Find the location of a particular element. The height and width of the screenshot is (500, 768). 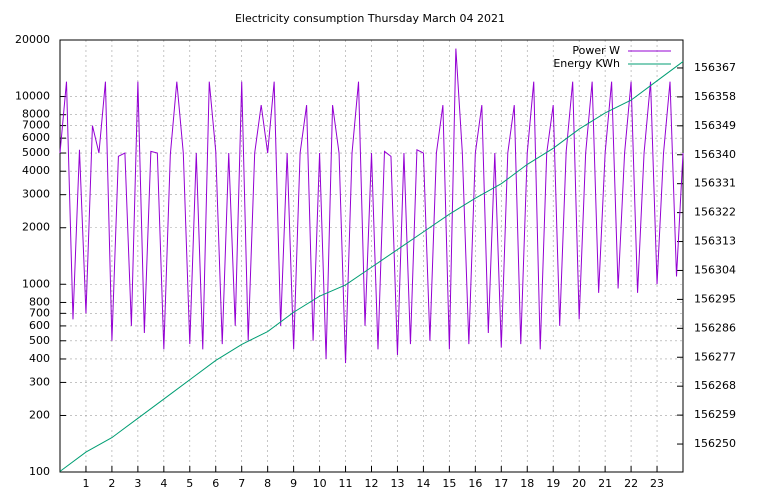

y2-tick-label: 156286 is located at coordinates (715, 327).